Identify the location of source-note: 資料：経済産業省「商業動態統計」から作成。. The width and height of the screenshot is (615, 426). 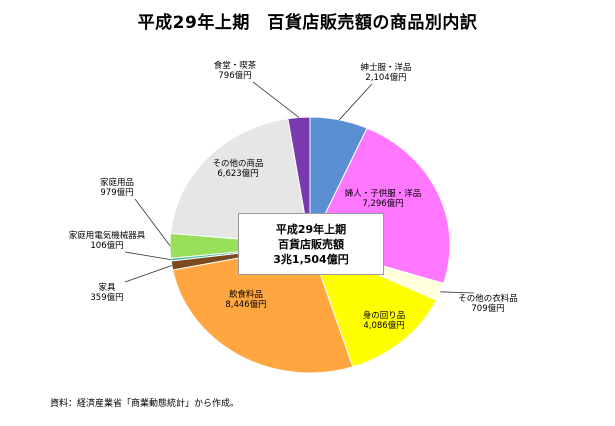
(145, 404).